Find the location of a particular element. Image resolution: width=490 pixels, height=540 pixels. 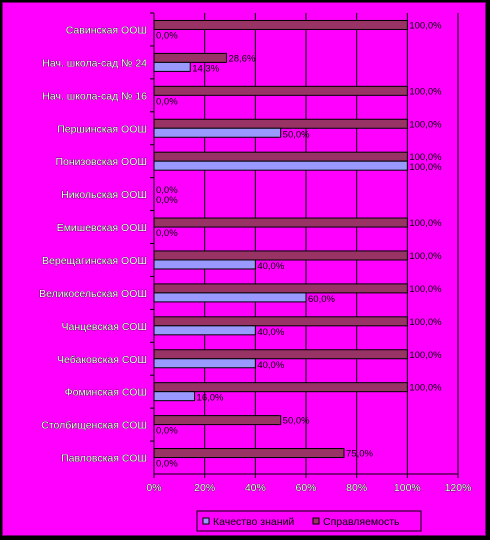

data-label-kachestvo: 50,0% is located at coordinates (296, 134).